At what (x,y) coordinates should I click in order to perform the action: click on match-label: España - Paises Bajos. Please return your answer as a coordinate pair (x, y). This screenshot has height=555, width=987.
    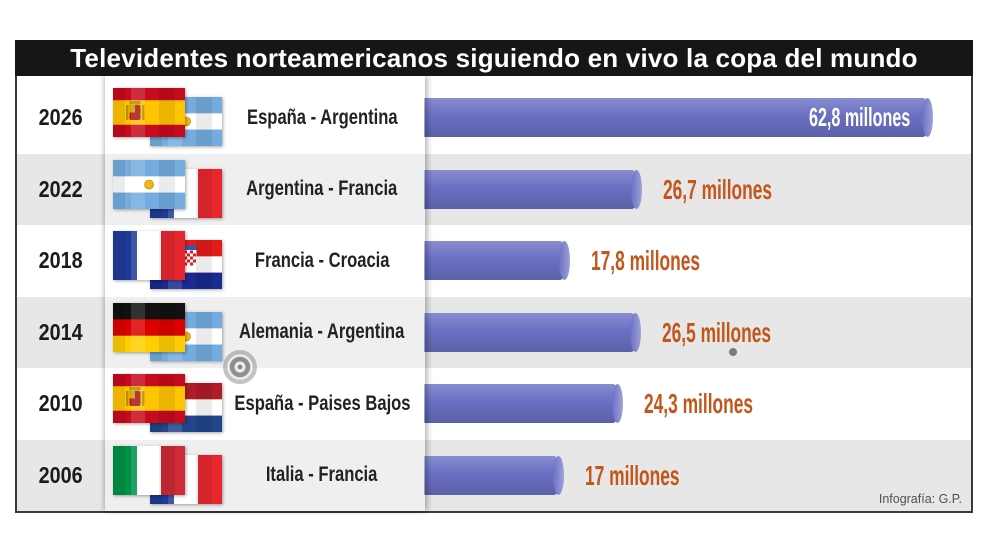
    Looking at the image, I should click on (322, 403).